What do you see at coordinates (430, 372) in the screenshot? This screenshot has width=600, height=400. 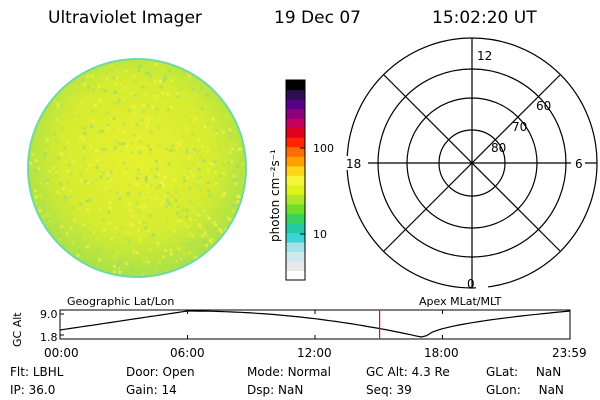 I see `gcalt-value: 4.3 Re` at bounding box center [430, 372].